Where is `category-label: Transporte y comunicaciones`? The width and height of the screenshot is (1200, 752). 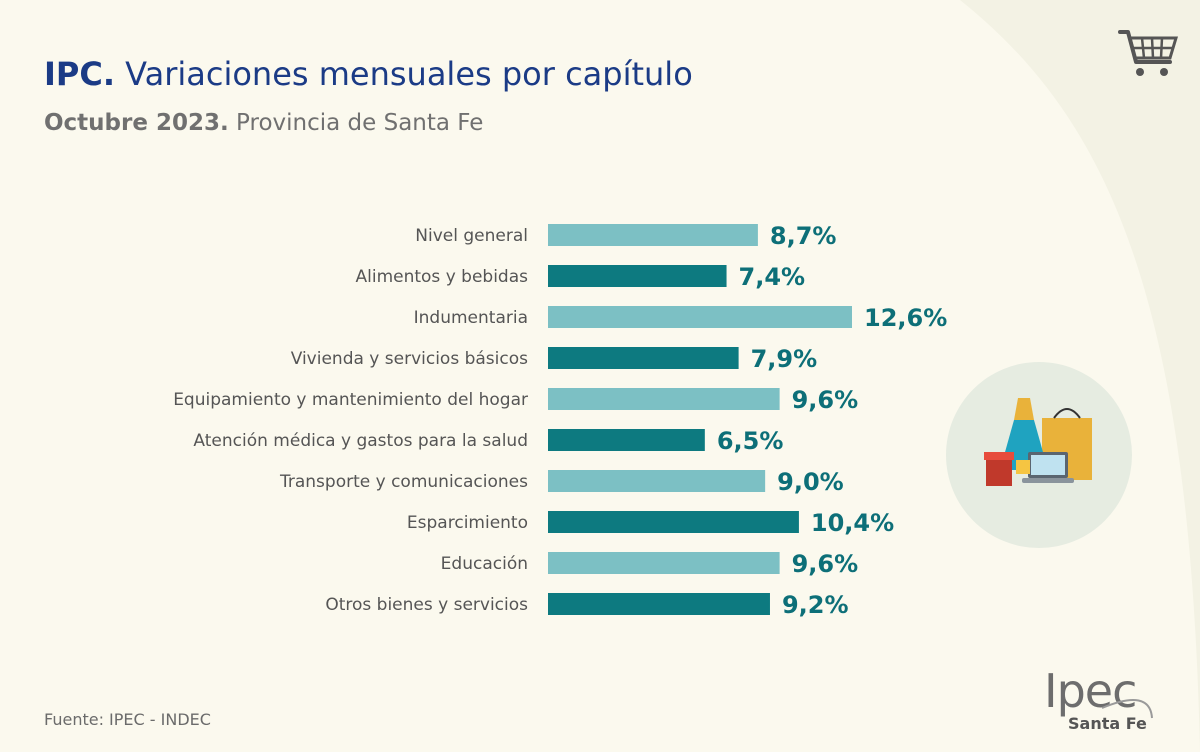
category-label: Transporte y comunicaciones is located at coordinates (403, 482).